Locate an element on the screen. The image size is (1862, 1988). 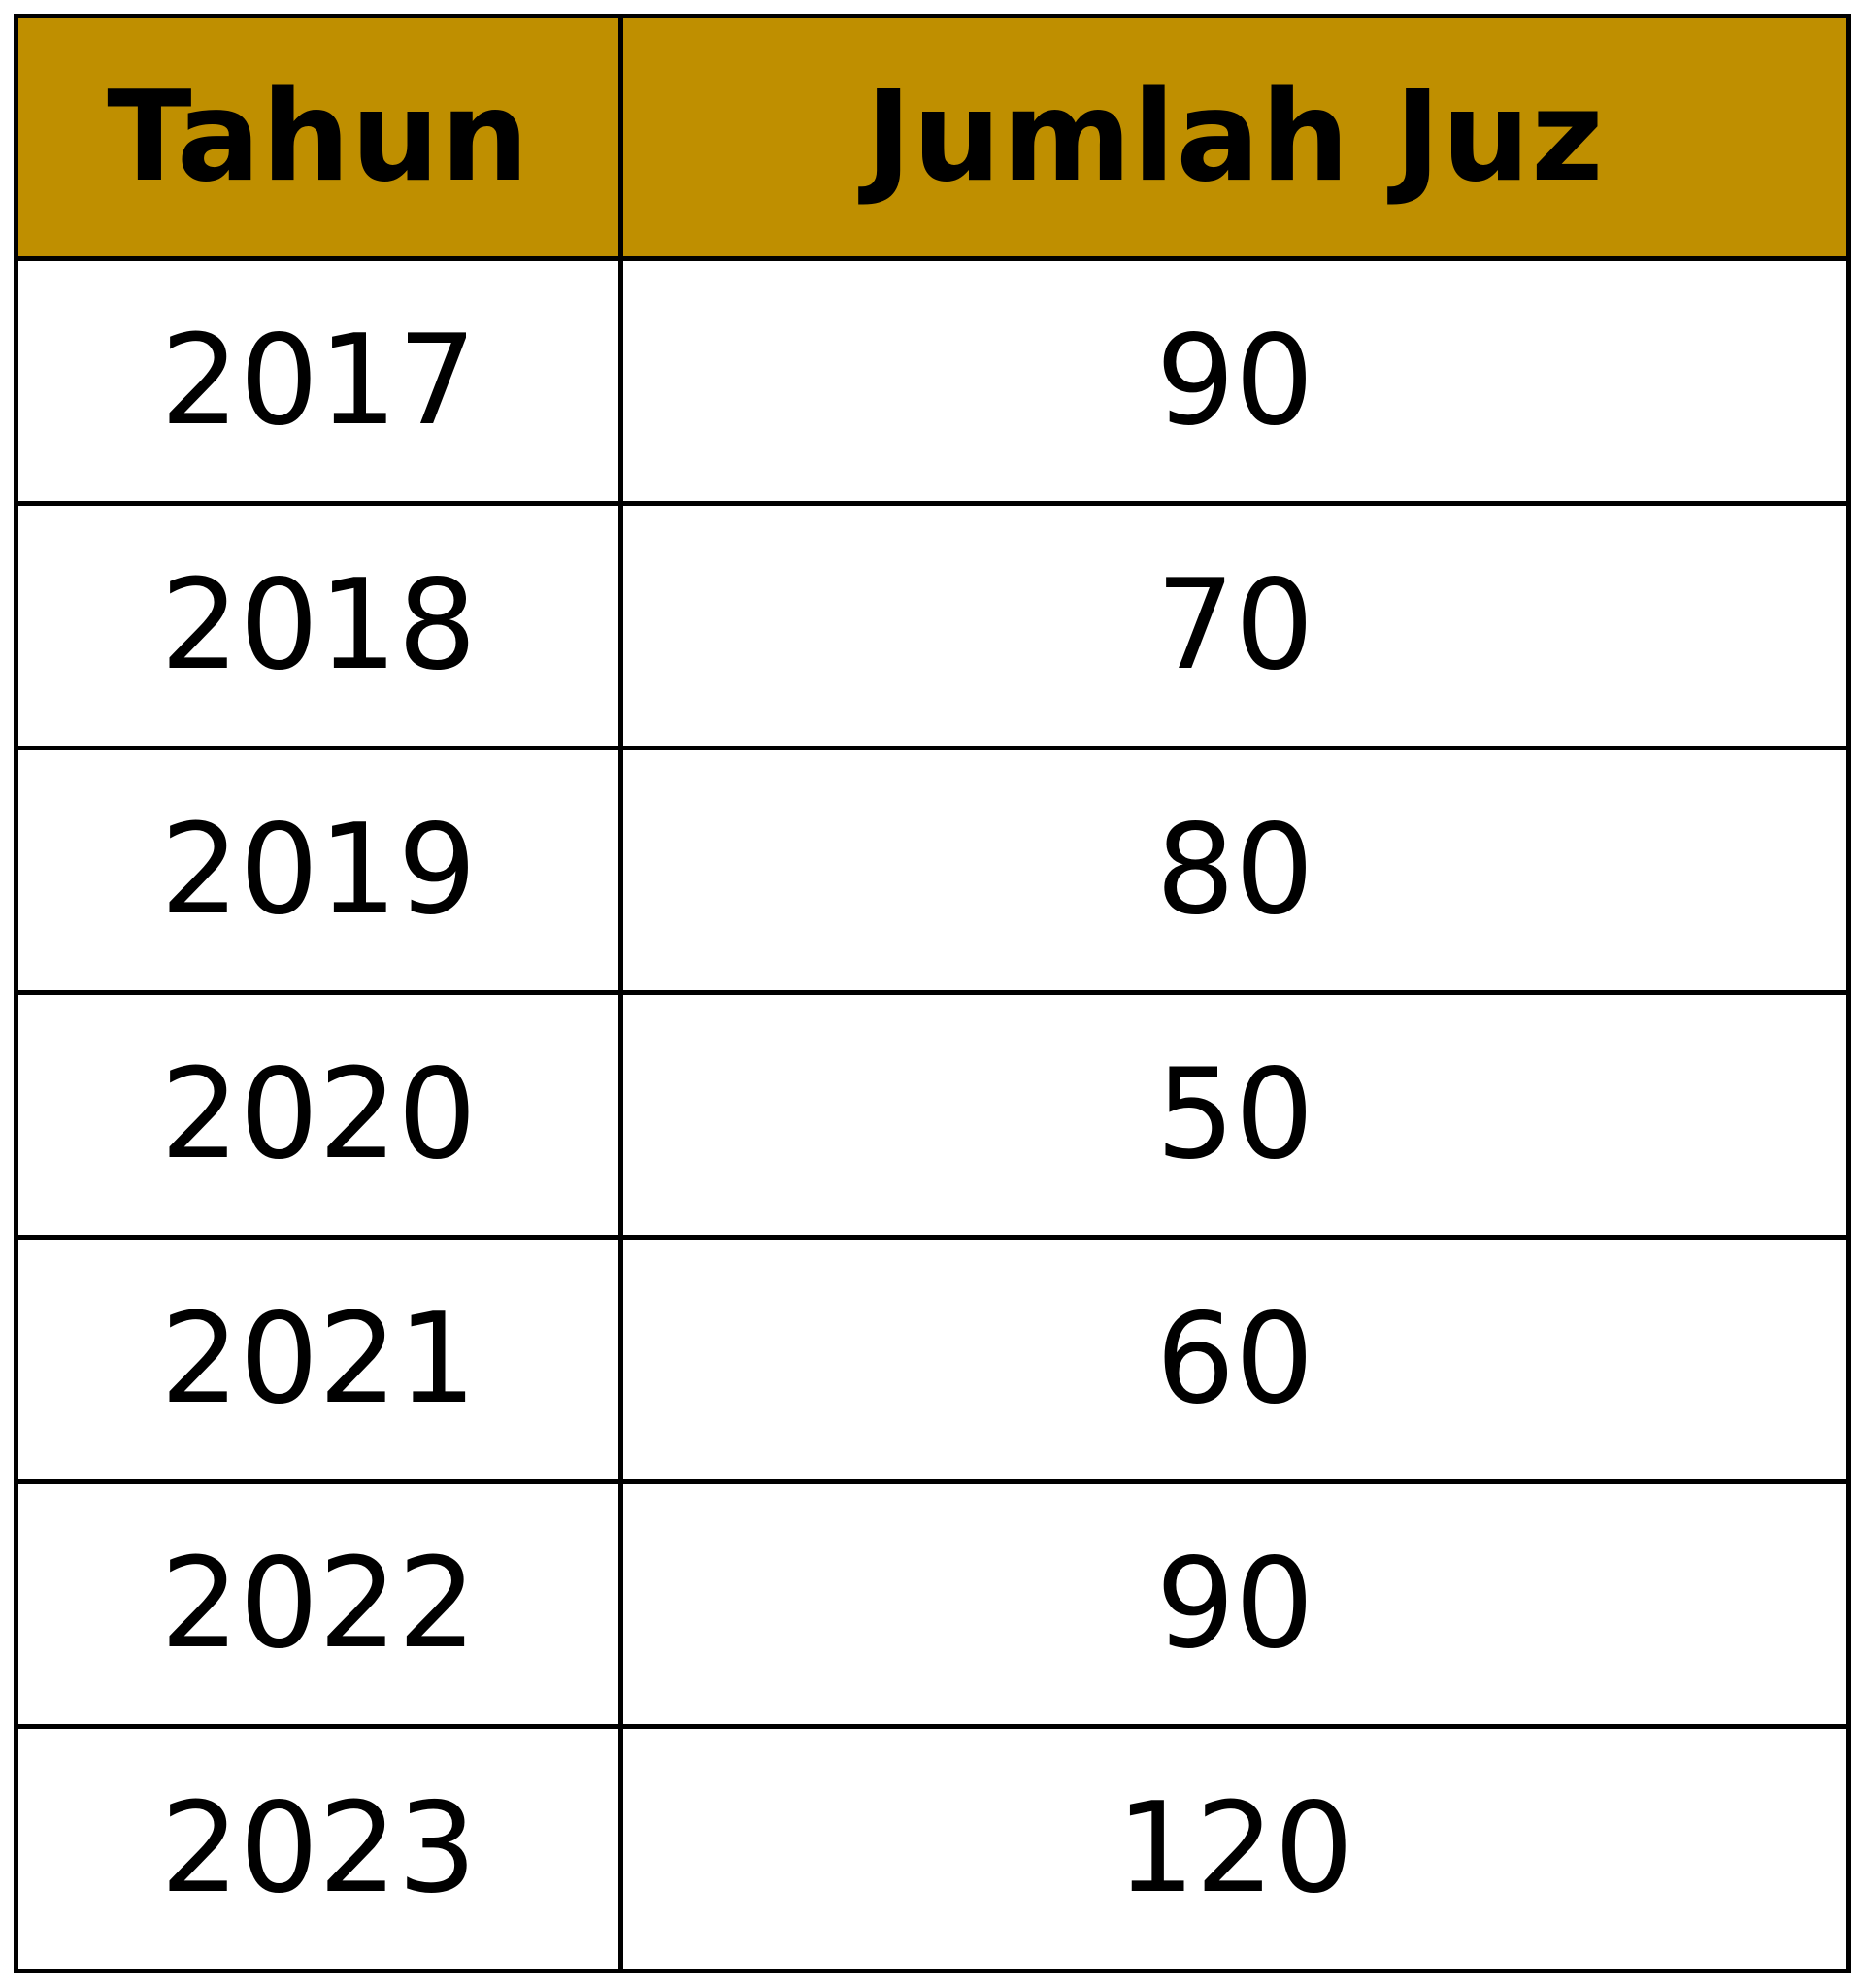
table-row: 2020 50 is located at coordinates (933, 1115).